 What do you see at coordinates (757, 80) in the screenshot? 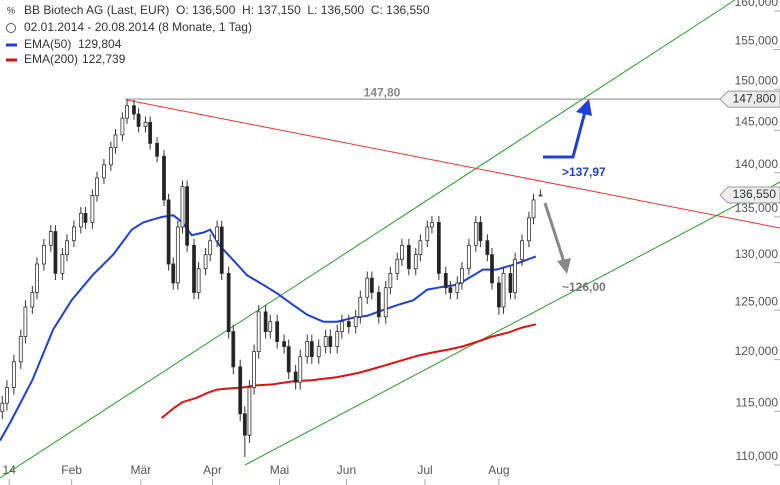
I see `y-tick-label: 150,000` at bounding box center [757, 80].